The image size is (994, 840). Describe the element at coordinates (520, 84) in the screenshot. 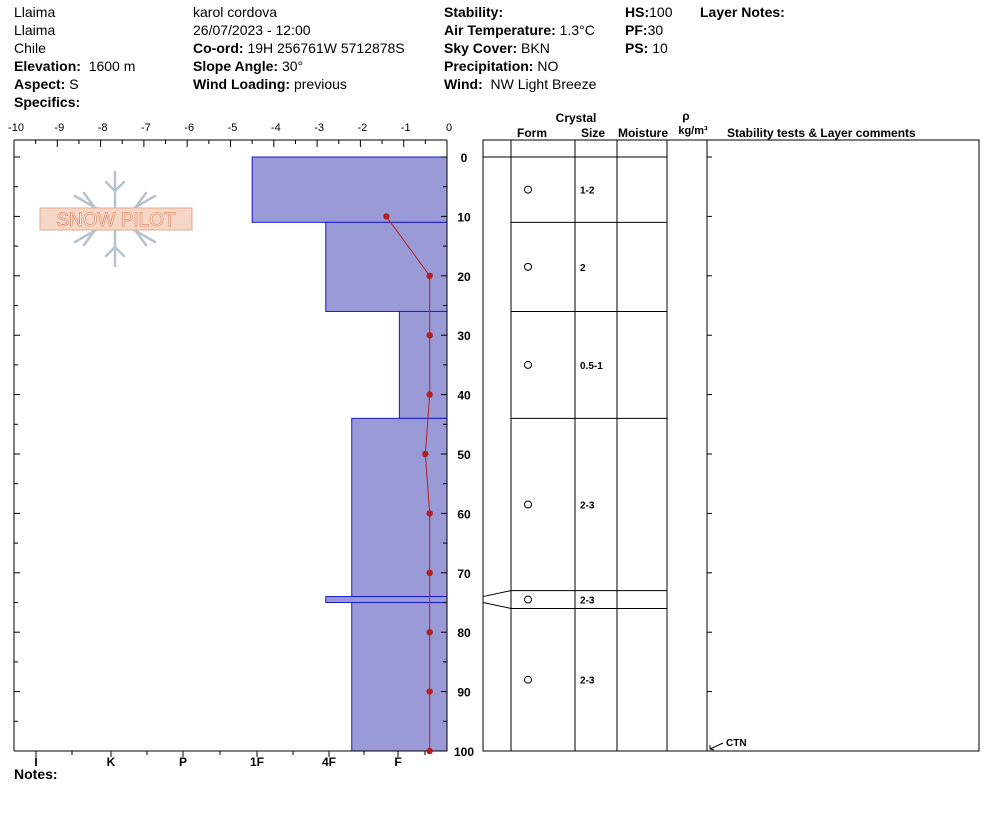

I see `wind-field: Wind: NW Light Breeze` at that location.